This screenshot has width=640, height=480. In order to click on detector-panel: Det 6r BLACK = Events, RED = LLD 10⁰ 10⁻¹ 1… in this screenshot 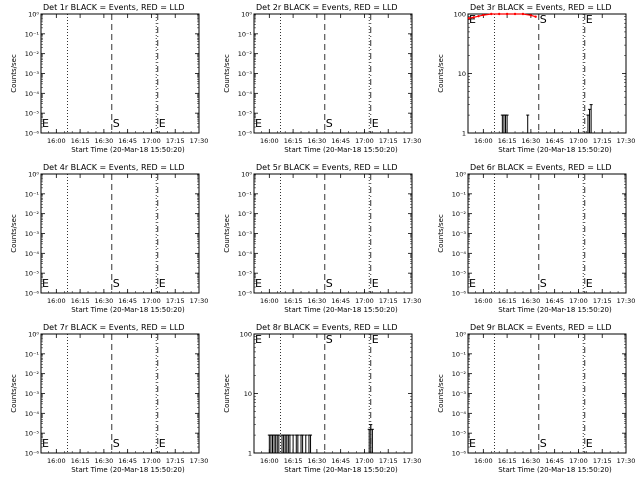, I will do `click(536, 238)`.